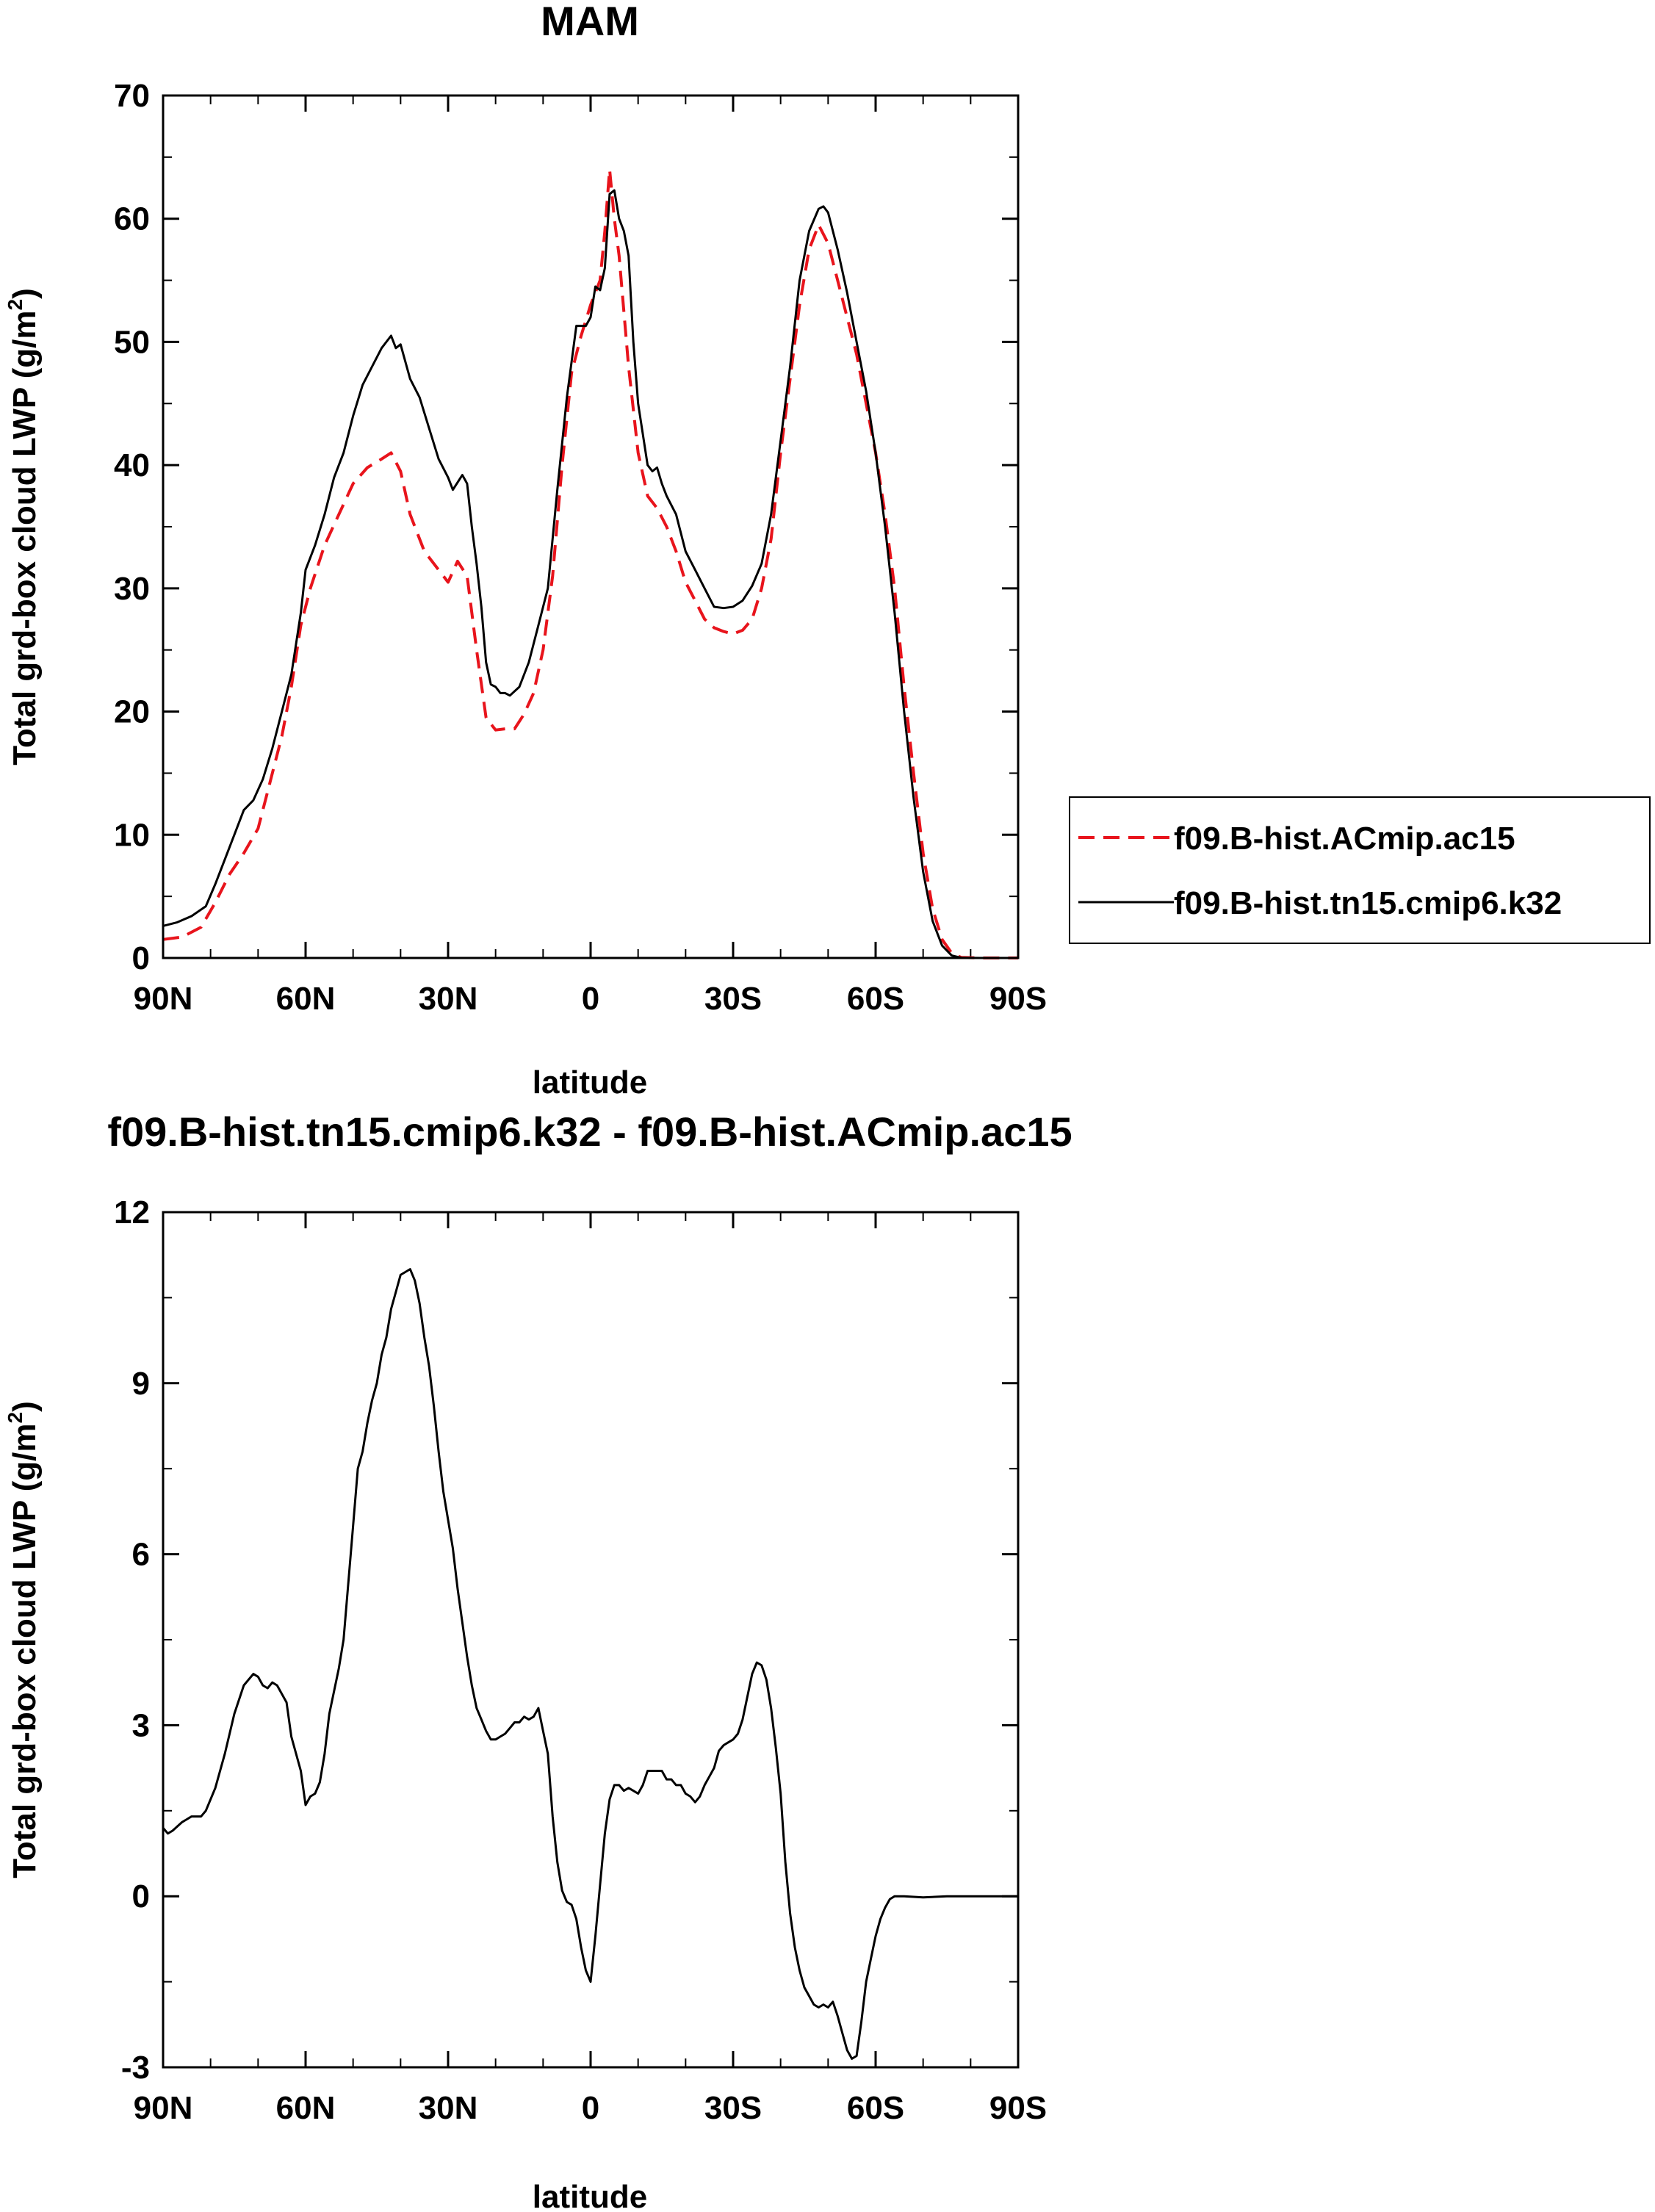 This screenshot has height=2212, width=1655. I want to click on top-chart-xtick-label: 30S, so click(733, 999).